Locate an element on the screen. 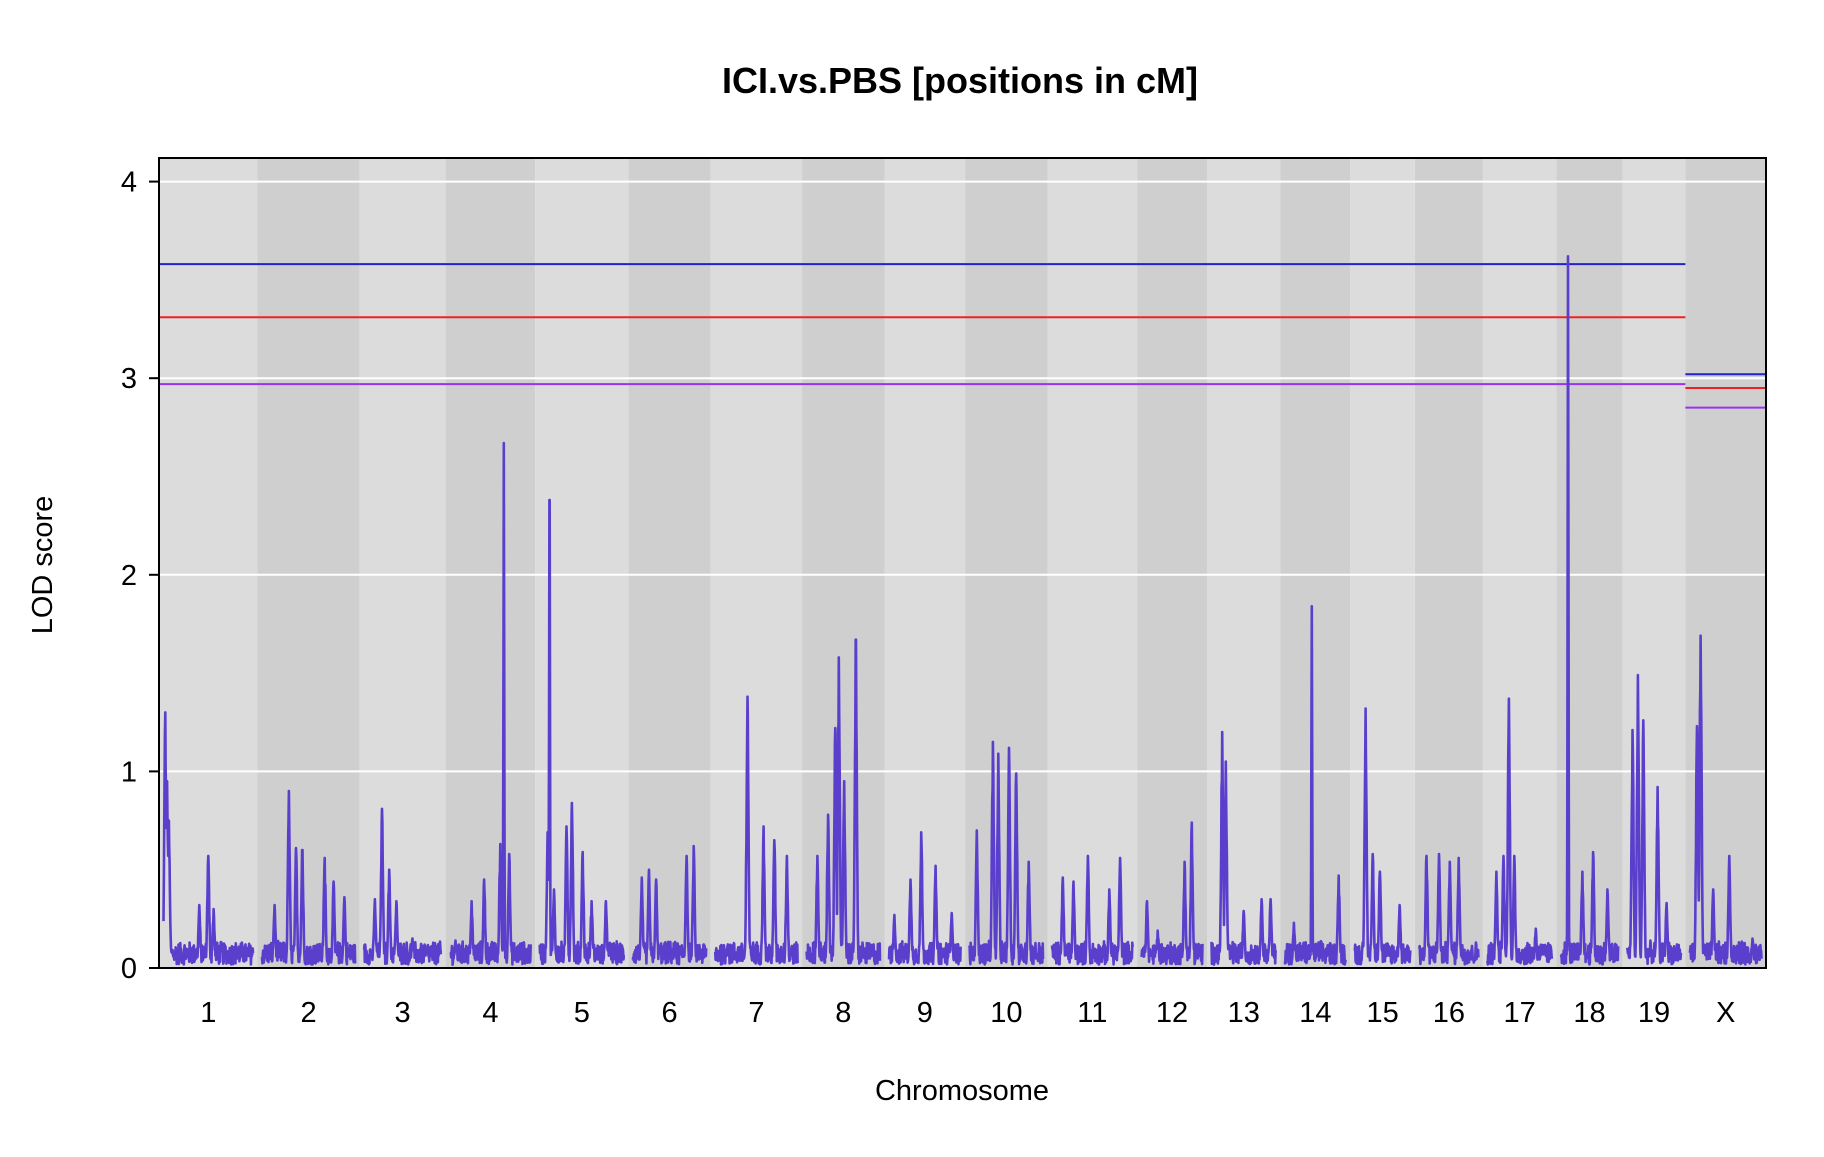 This screenshot has height=1157, width=1824. x-tick-label-chr-1: 1 is located at coordinates (208, 1013).